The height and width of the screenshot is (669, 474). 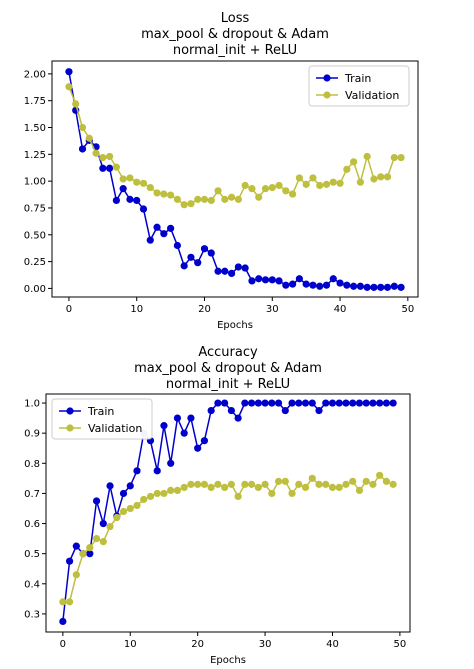 I want to click on accuracy-y-tick-label: 0.7, so click(x=32, y=494).